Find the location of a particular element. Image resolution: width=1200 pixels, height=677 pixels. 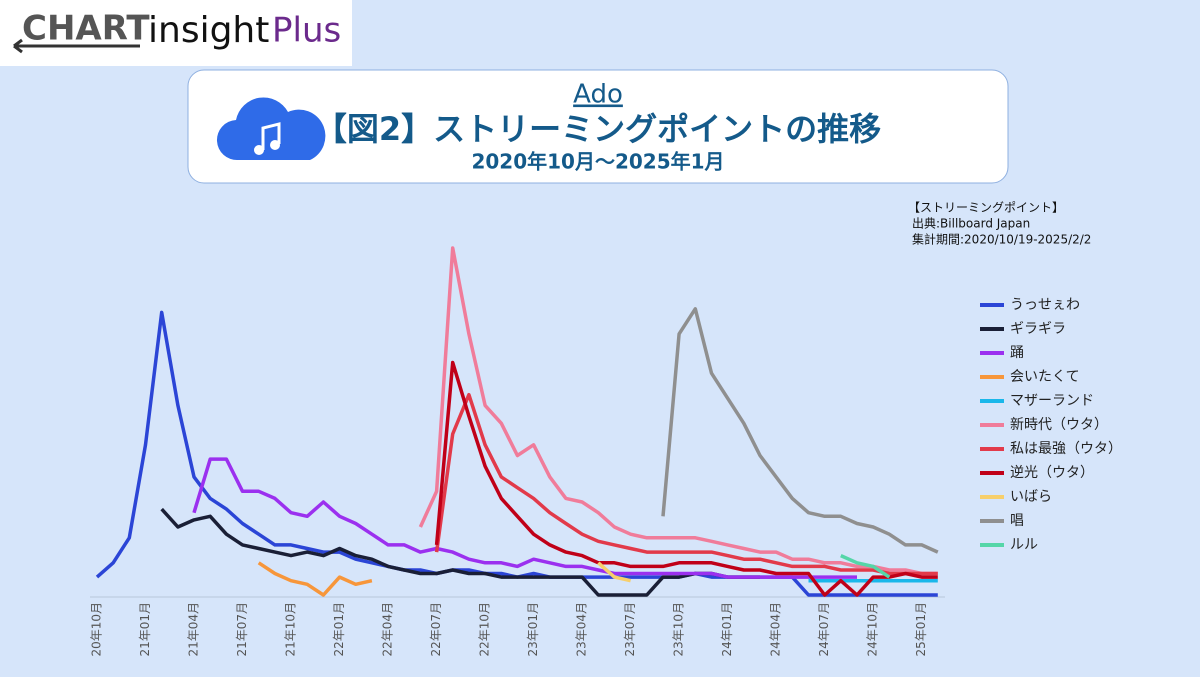

legend-label: 会いたくて is located at coordinates (1045, 377).